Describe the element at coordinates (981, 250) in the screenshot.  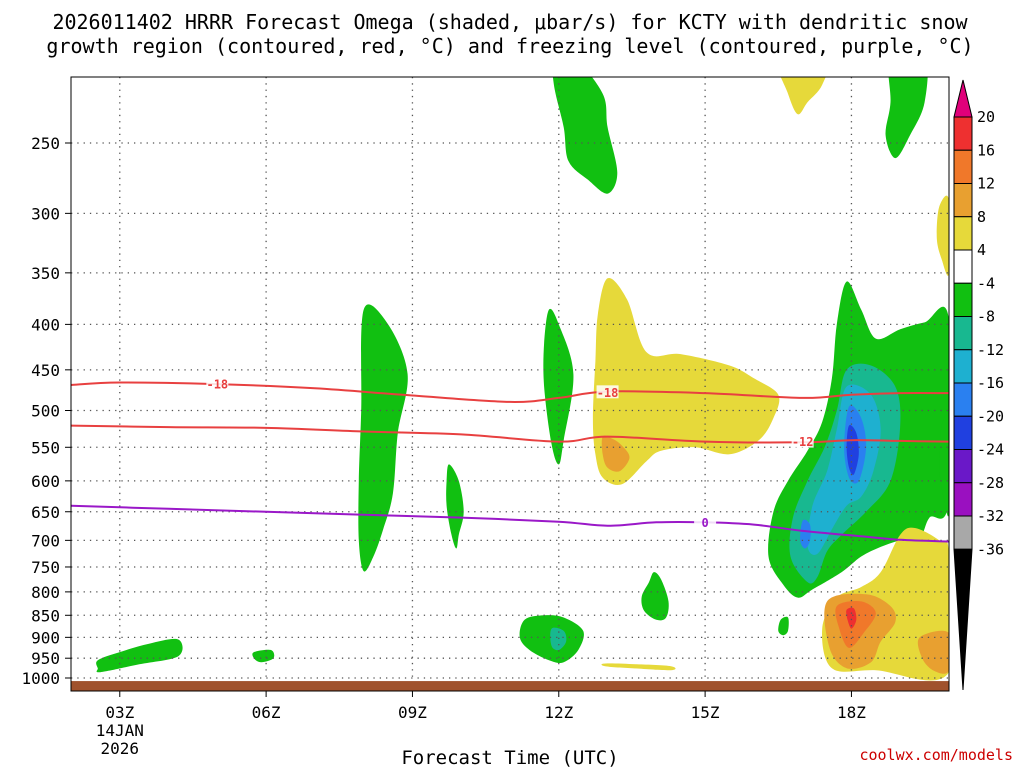
I see `colorbar-label-4: 4` at that location.